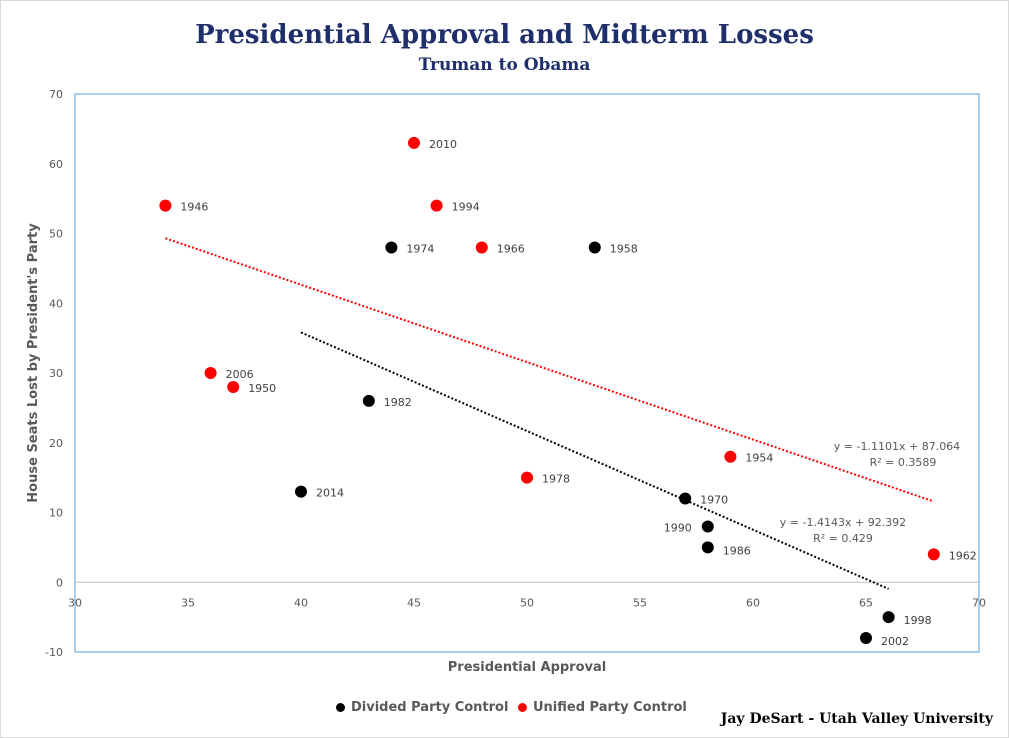 The image size is (1009, 738). Describe the element at coordinates (753, 602) in the screenshot. I see `x-tick-label: 60` at that location.